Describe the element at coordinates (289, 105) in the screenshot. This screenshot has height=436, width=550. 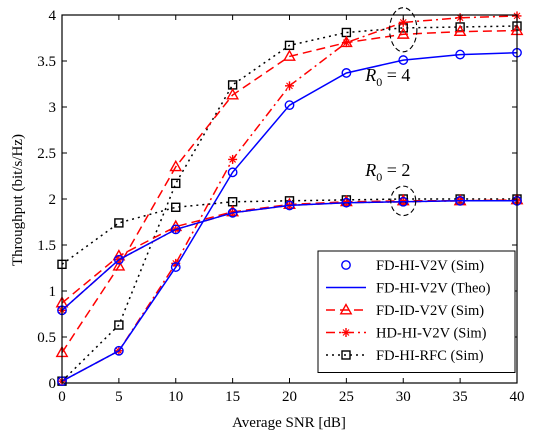
I see `marker-fd_hi_sim-g1-p5` at that location.